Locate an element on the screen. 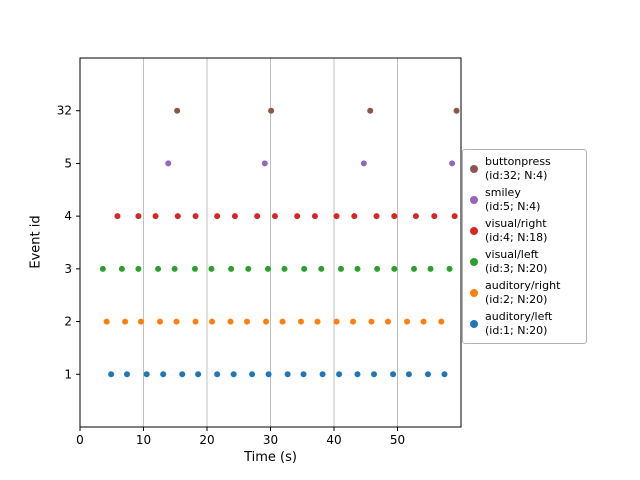 The height and width of the screenshot is (480, 640). legend-item: visual/right (id:4; N:18) is located at coordinates (524, 231).